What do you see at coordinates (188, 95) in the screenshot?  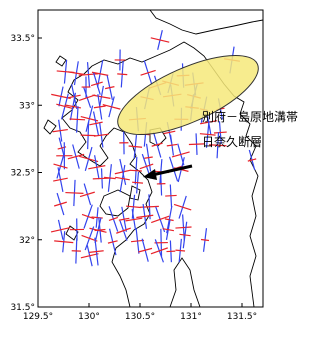 I see `beppu-shimabara-zone` at bounding box center [188, 95].